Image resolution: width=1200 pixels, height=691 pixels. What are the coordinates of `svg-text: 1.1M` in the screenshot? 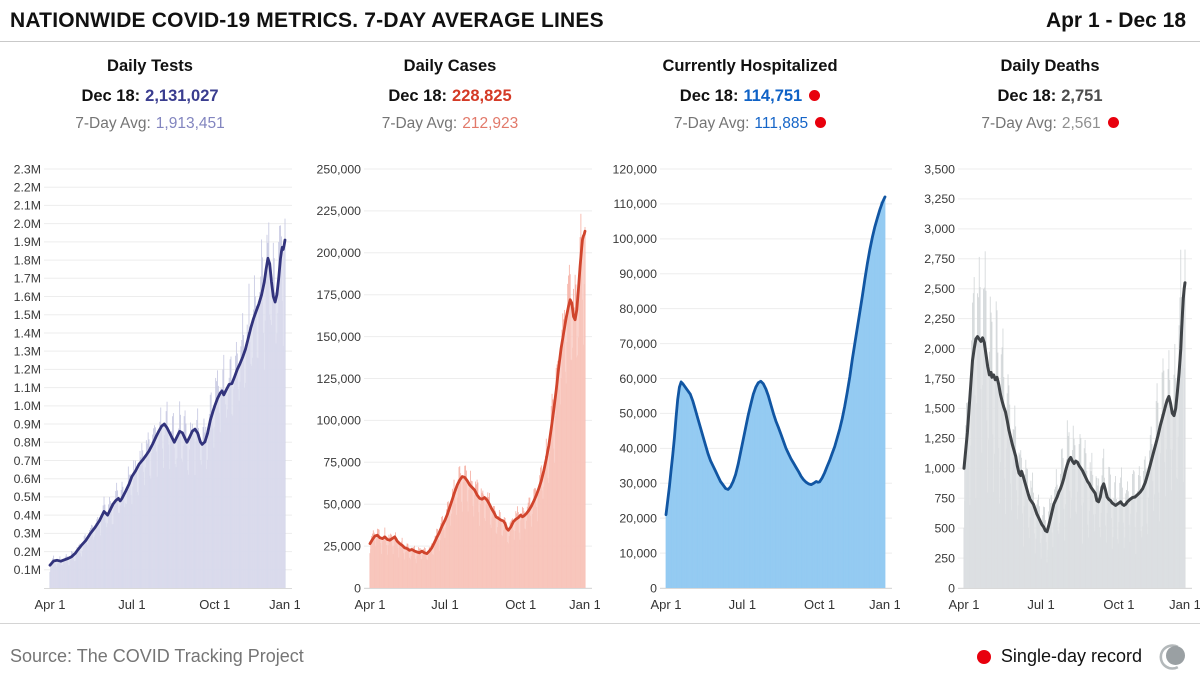 It's located at (27, 388).